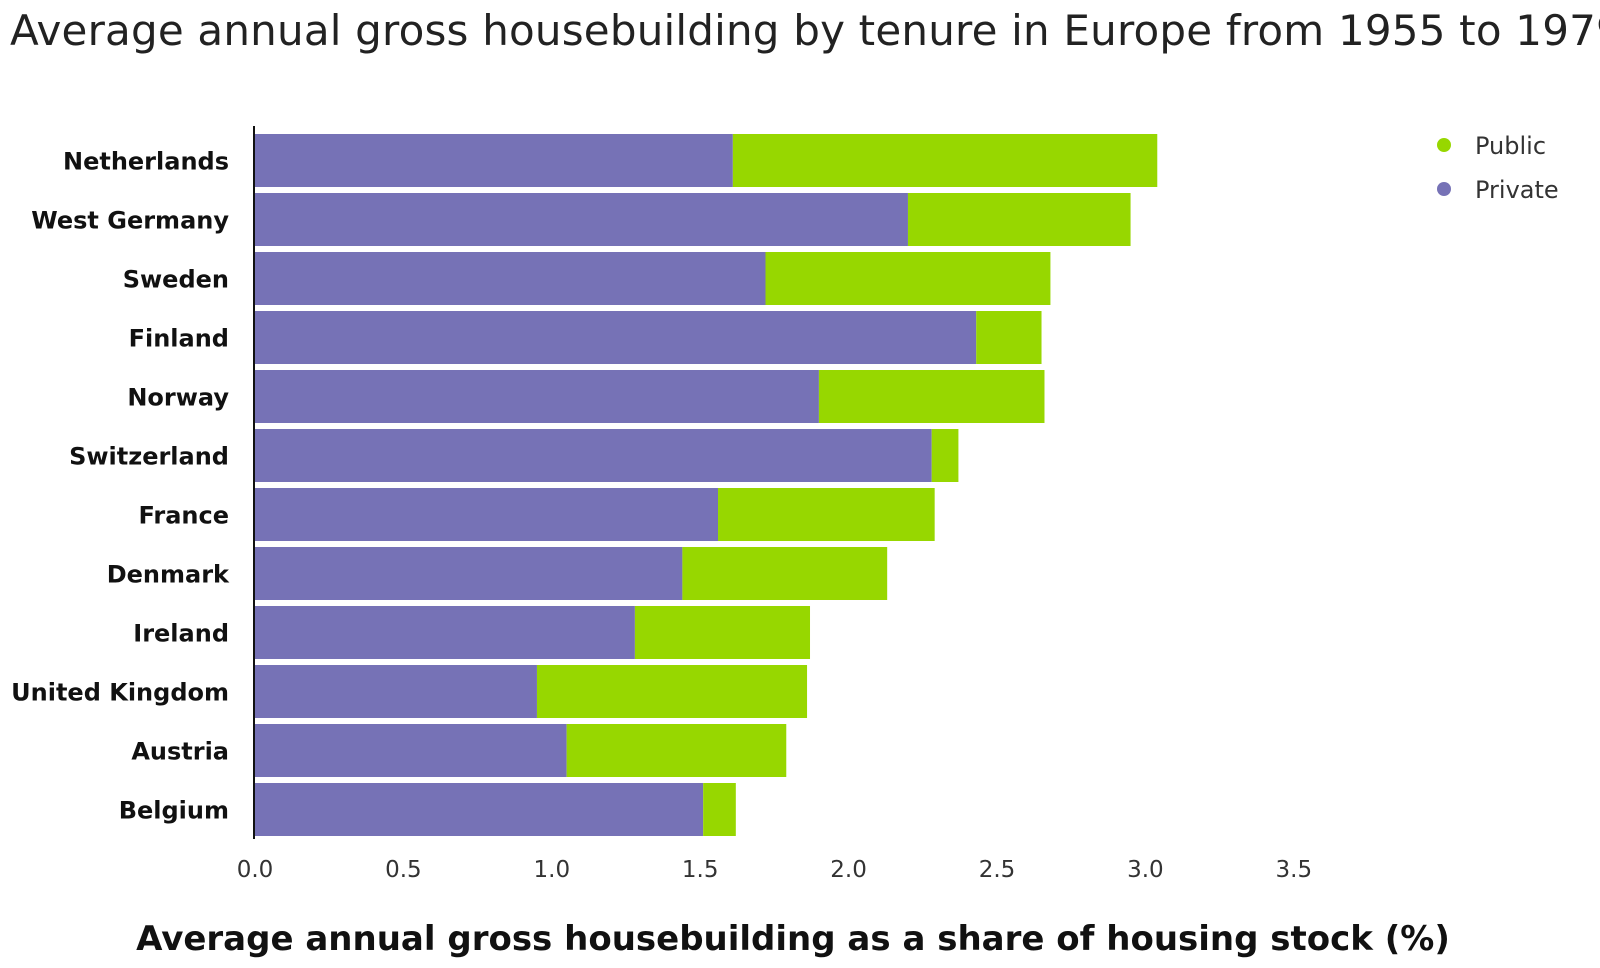 The image size is (1600, 968). Describe the element at coordinates (1517, 190) in the screenshot. I see `legend-label-private: Private` at that location.